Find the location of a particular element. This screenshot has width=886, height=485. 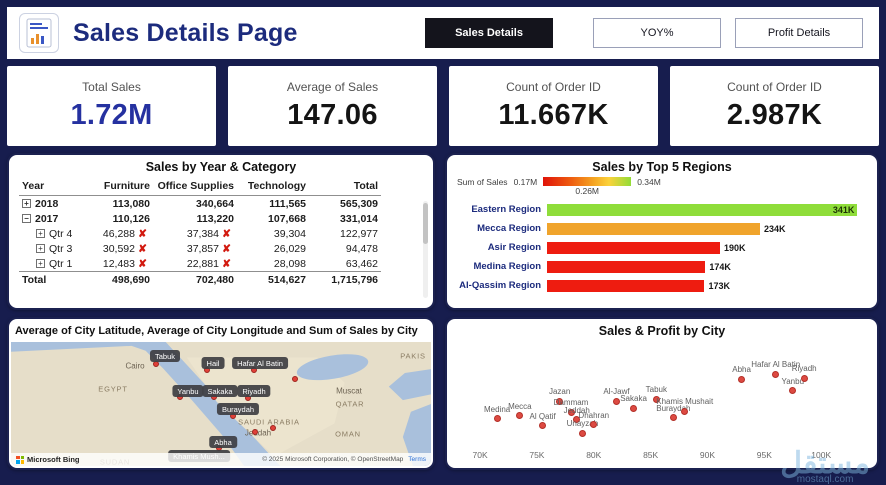

collapse-icon: − is located at coordinates (26, 218).